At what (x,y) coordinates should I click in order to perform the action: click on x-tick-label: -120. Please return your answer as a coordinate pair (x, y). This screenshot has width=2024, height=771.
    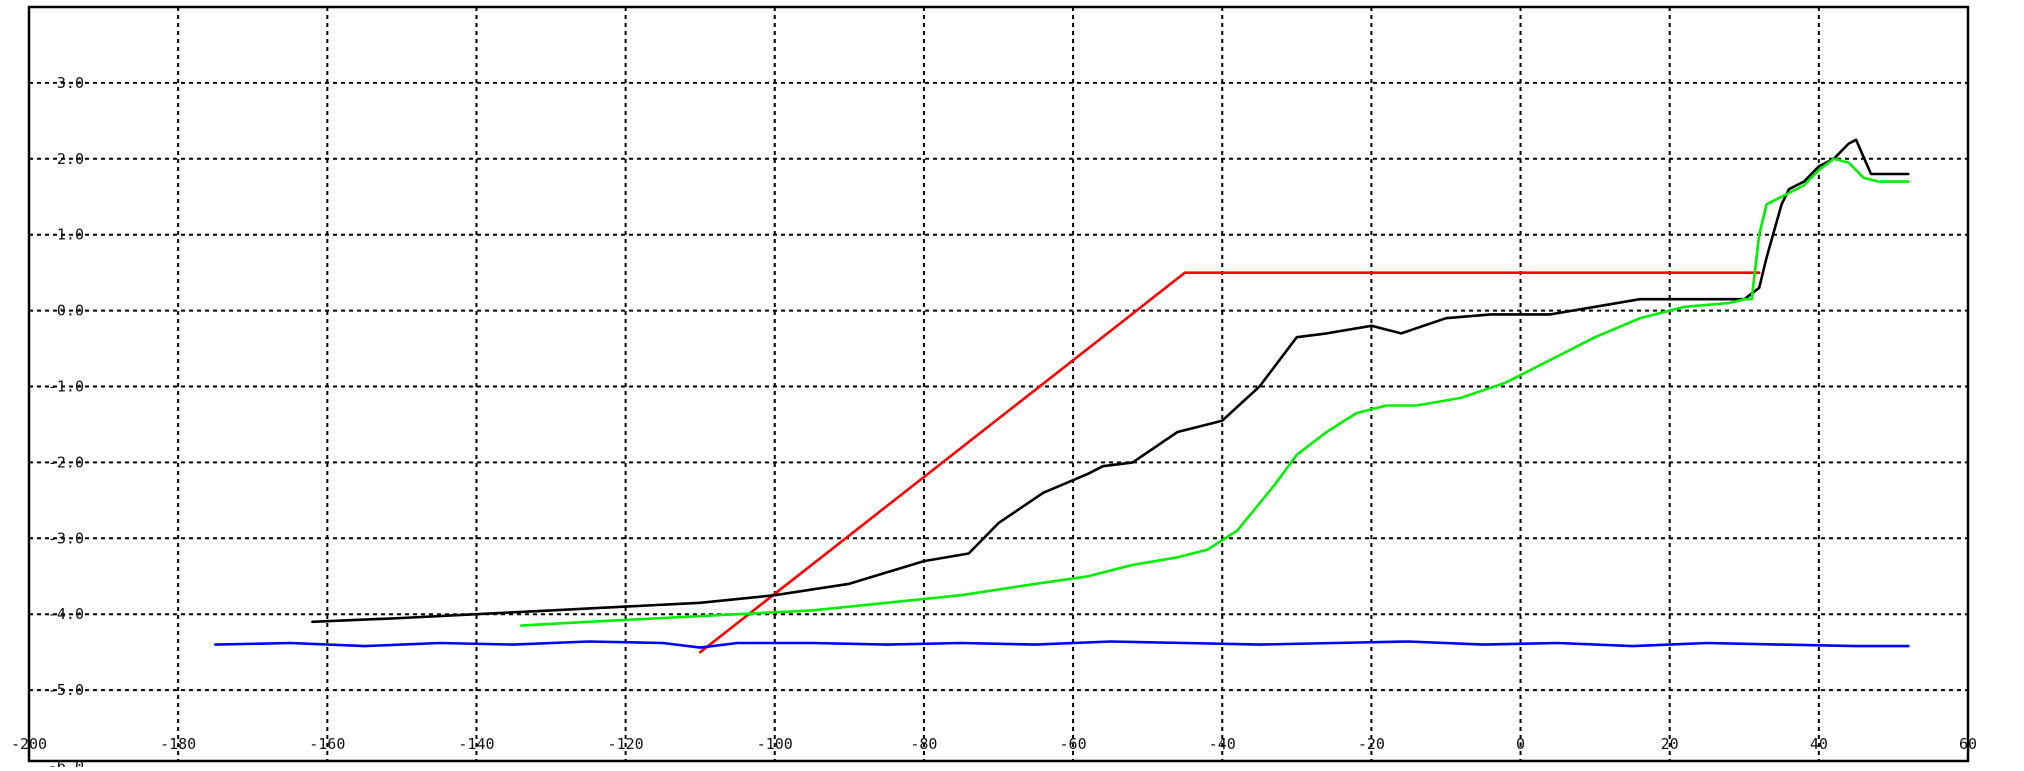
    Looking at the image, I should click on (626, 744).